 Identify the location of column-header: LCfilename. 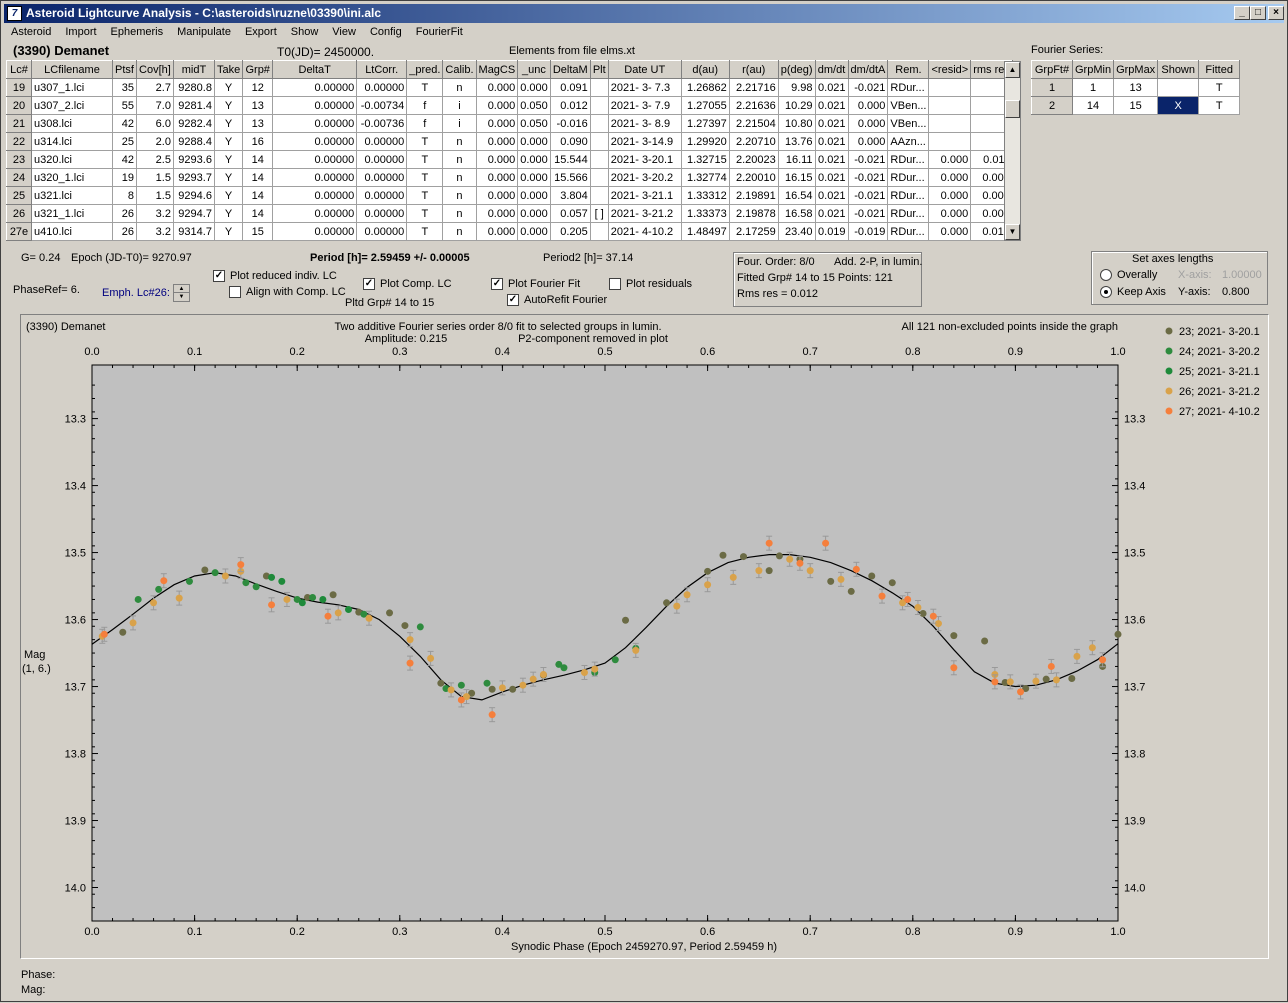
(72, 69).